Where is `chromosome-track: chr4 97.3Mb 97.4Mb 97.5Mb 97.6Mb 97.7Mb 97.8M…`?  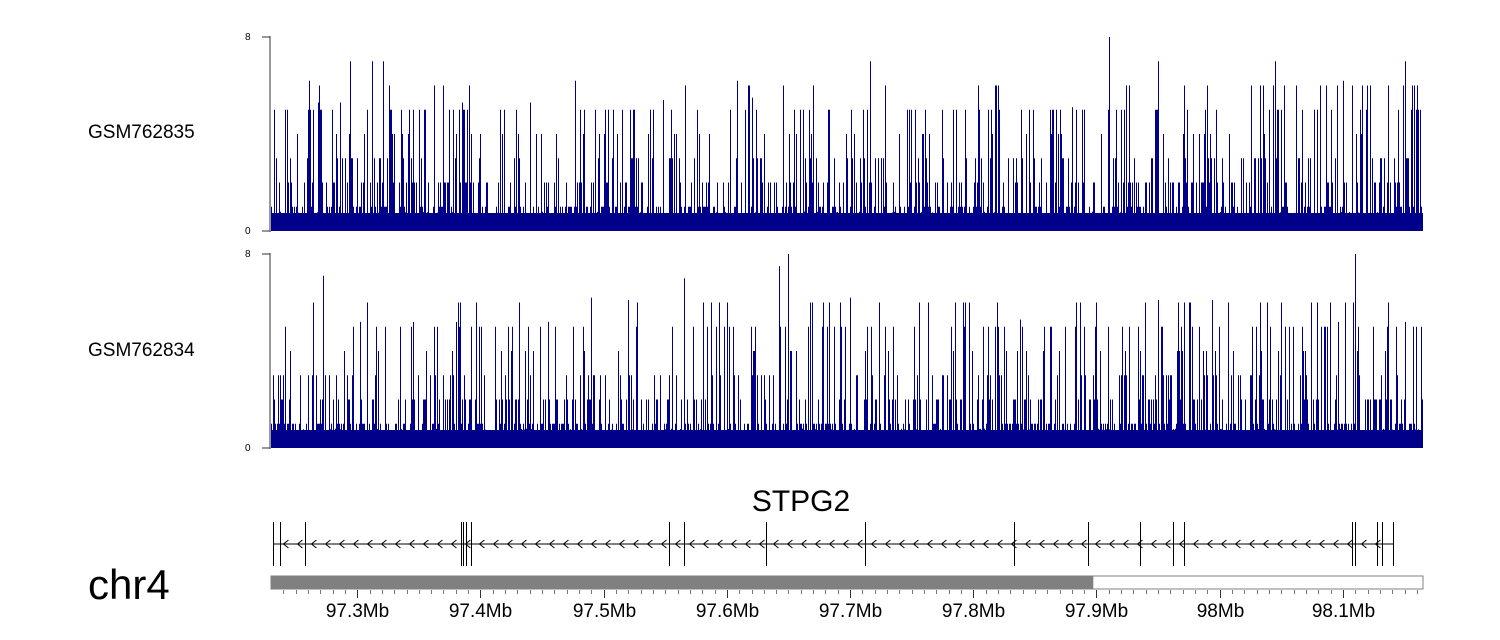 chromosome-track: chr4 97.3Mb 97.4Mb 97.5Mb 97.6Mb 97.7Mb 97.8M… is located at coordinates (756, 591).